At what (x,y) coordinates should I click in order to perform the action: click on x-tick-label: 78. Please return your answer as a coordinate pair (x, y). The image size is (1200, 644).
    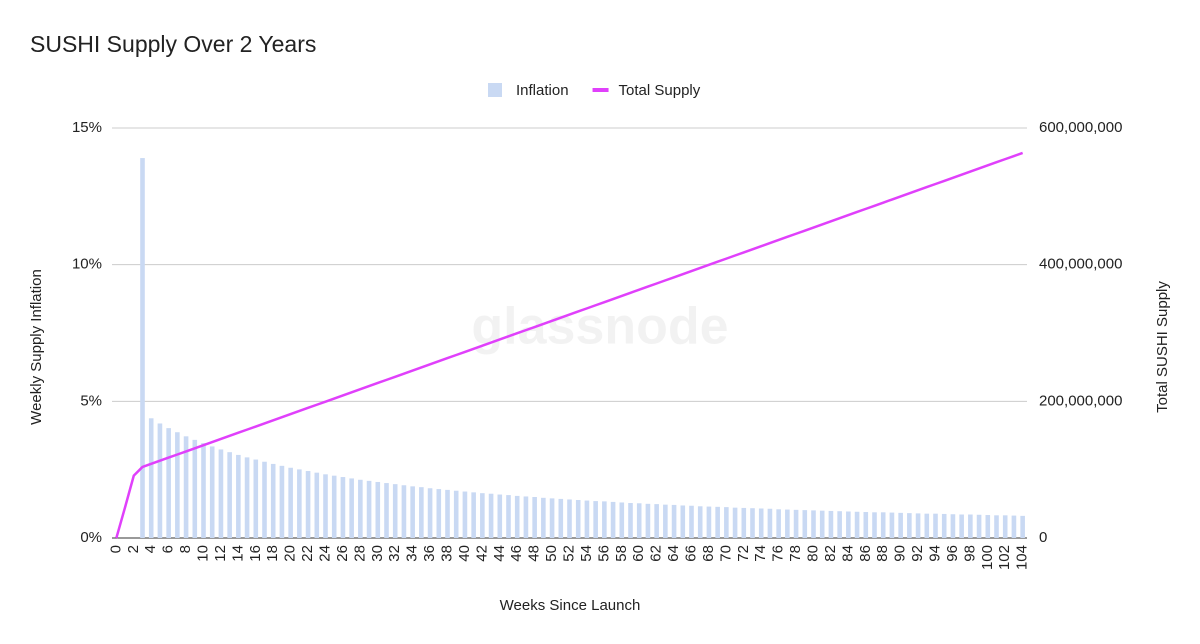
    Looking at the image, I should click on (795, 553).